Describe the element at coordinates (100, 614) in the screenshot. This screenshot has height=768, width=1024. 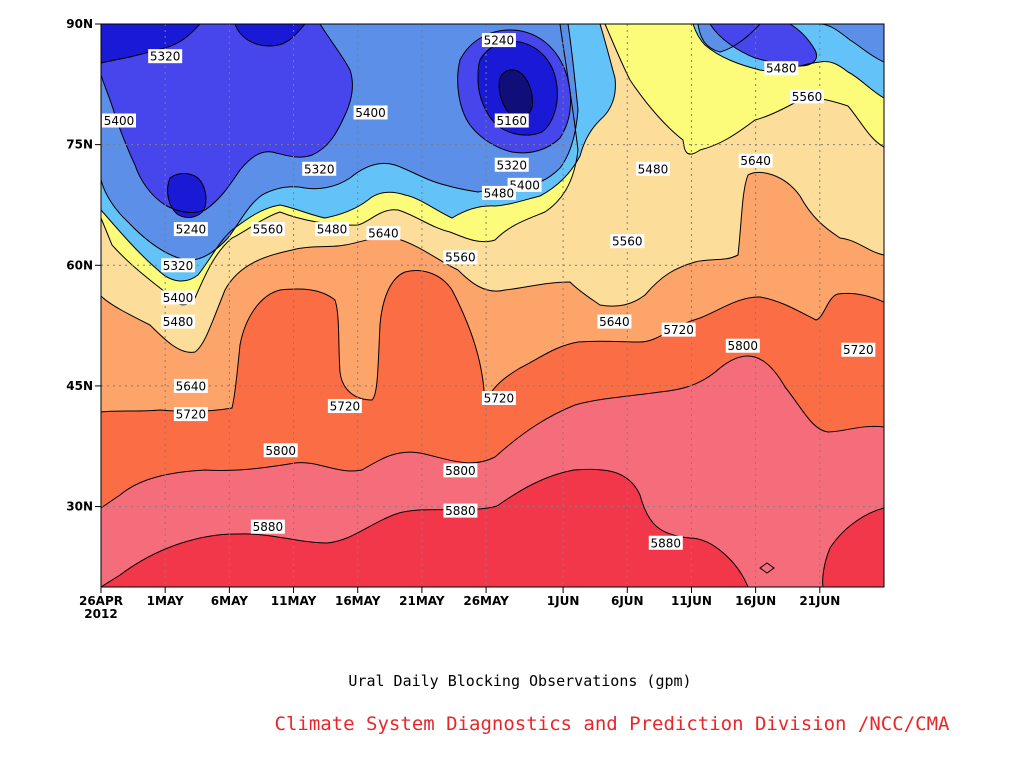
I see `x-tick-year-label: 2012` at that location.